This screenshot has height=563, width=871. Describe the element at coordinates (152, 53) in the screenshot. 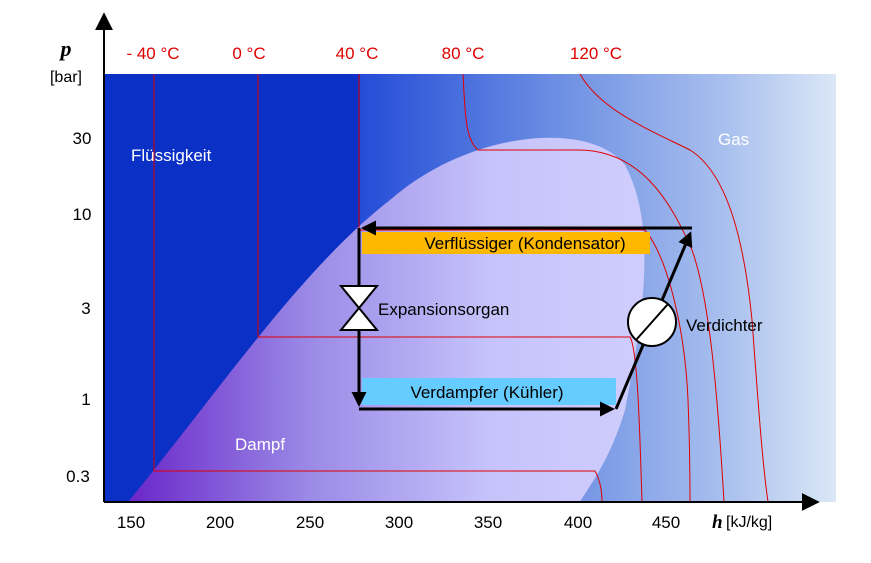

I see `isotherm-label: - 40 °C` at that location.